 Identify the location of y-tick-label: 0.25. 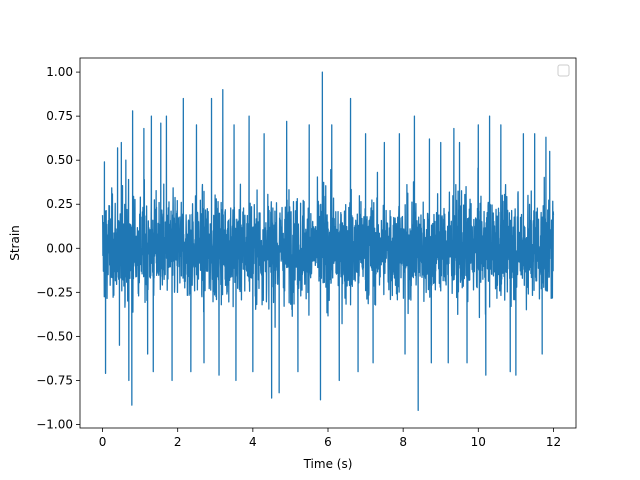
(59, 204).